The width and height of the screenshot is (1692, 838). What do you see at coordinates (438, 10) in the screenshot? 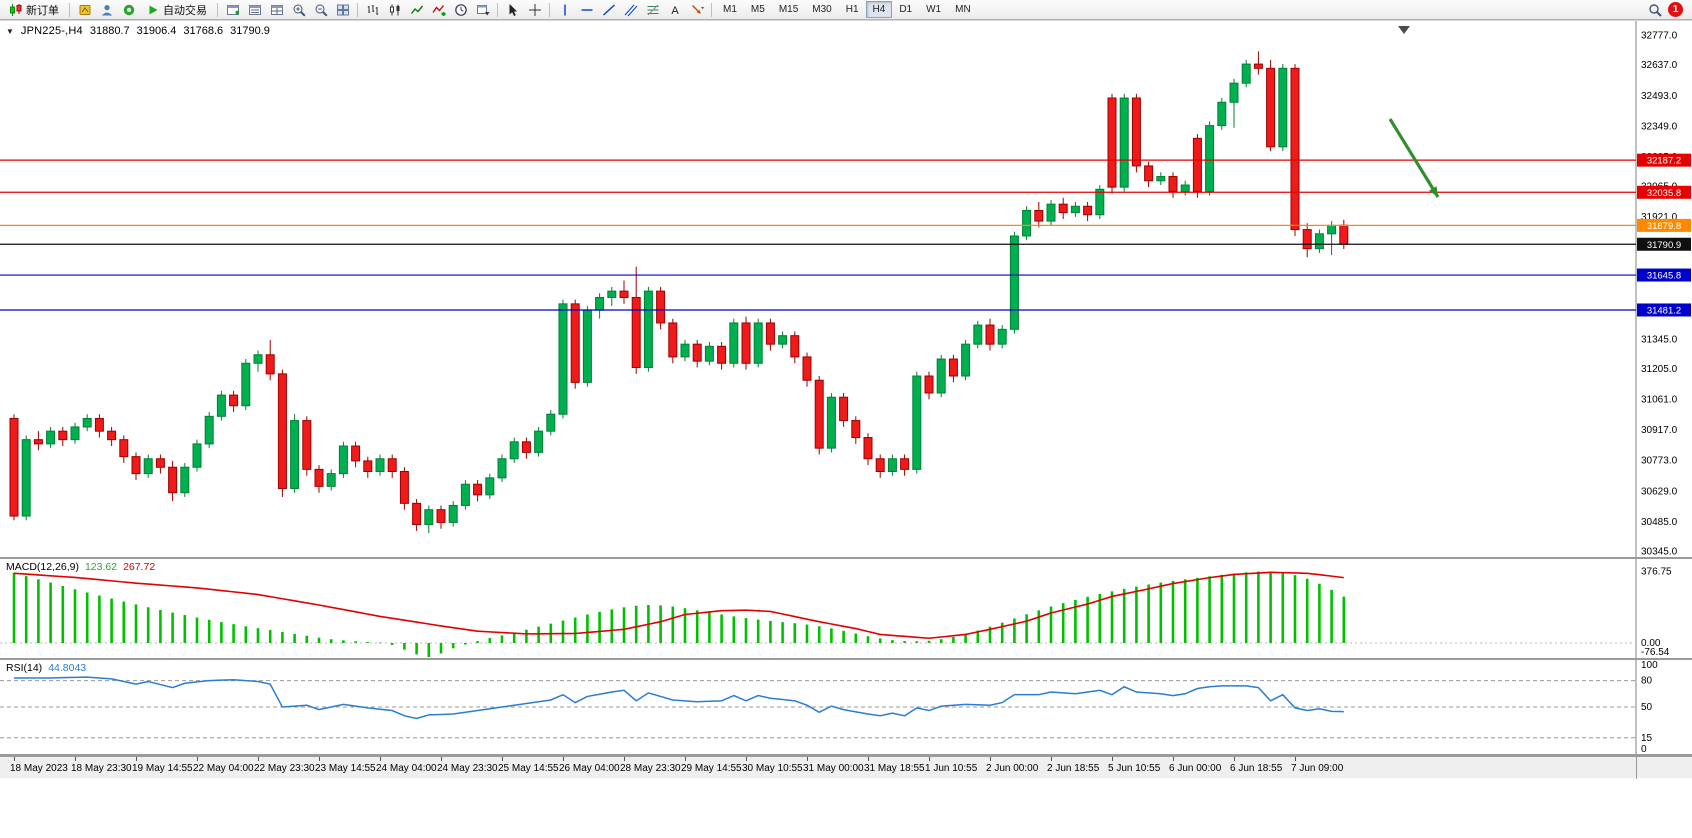
I see `indicators-button` at bounding box center [438, 10].